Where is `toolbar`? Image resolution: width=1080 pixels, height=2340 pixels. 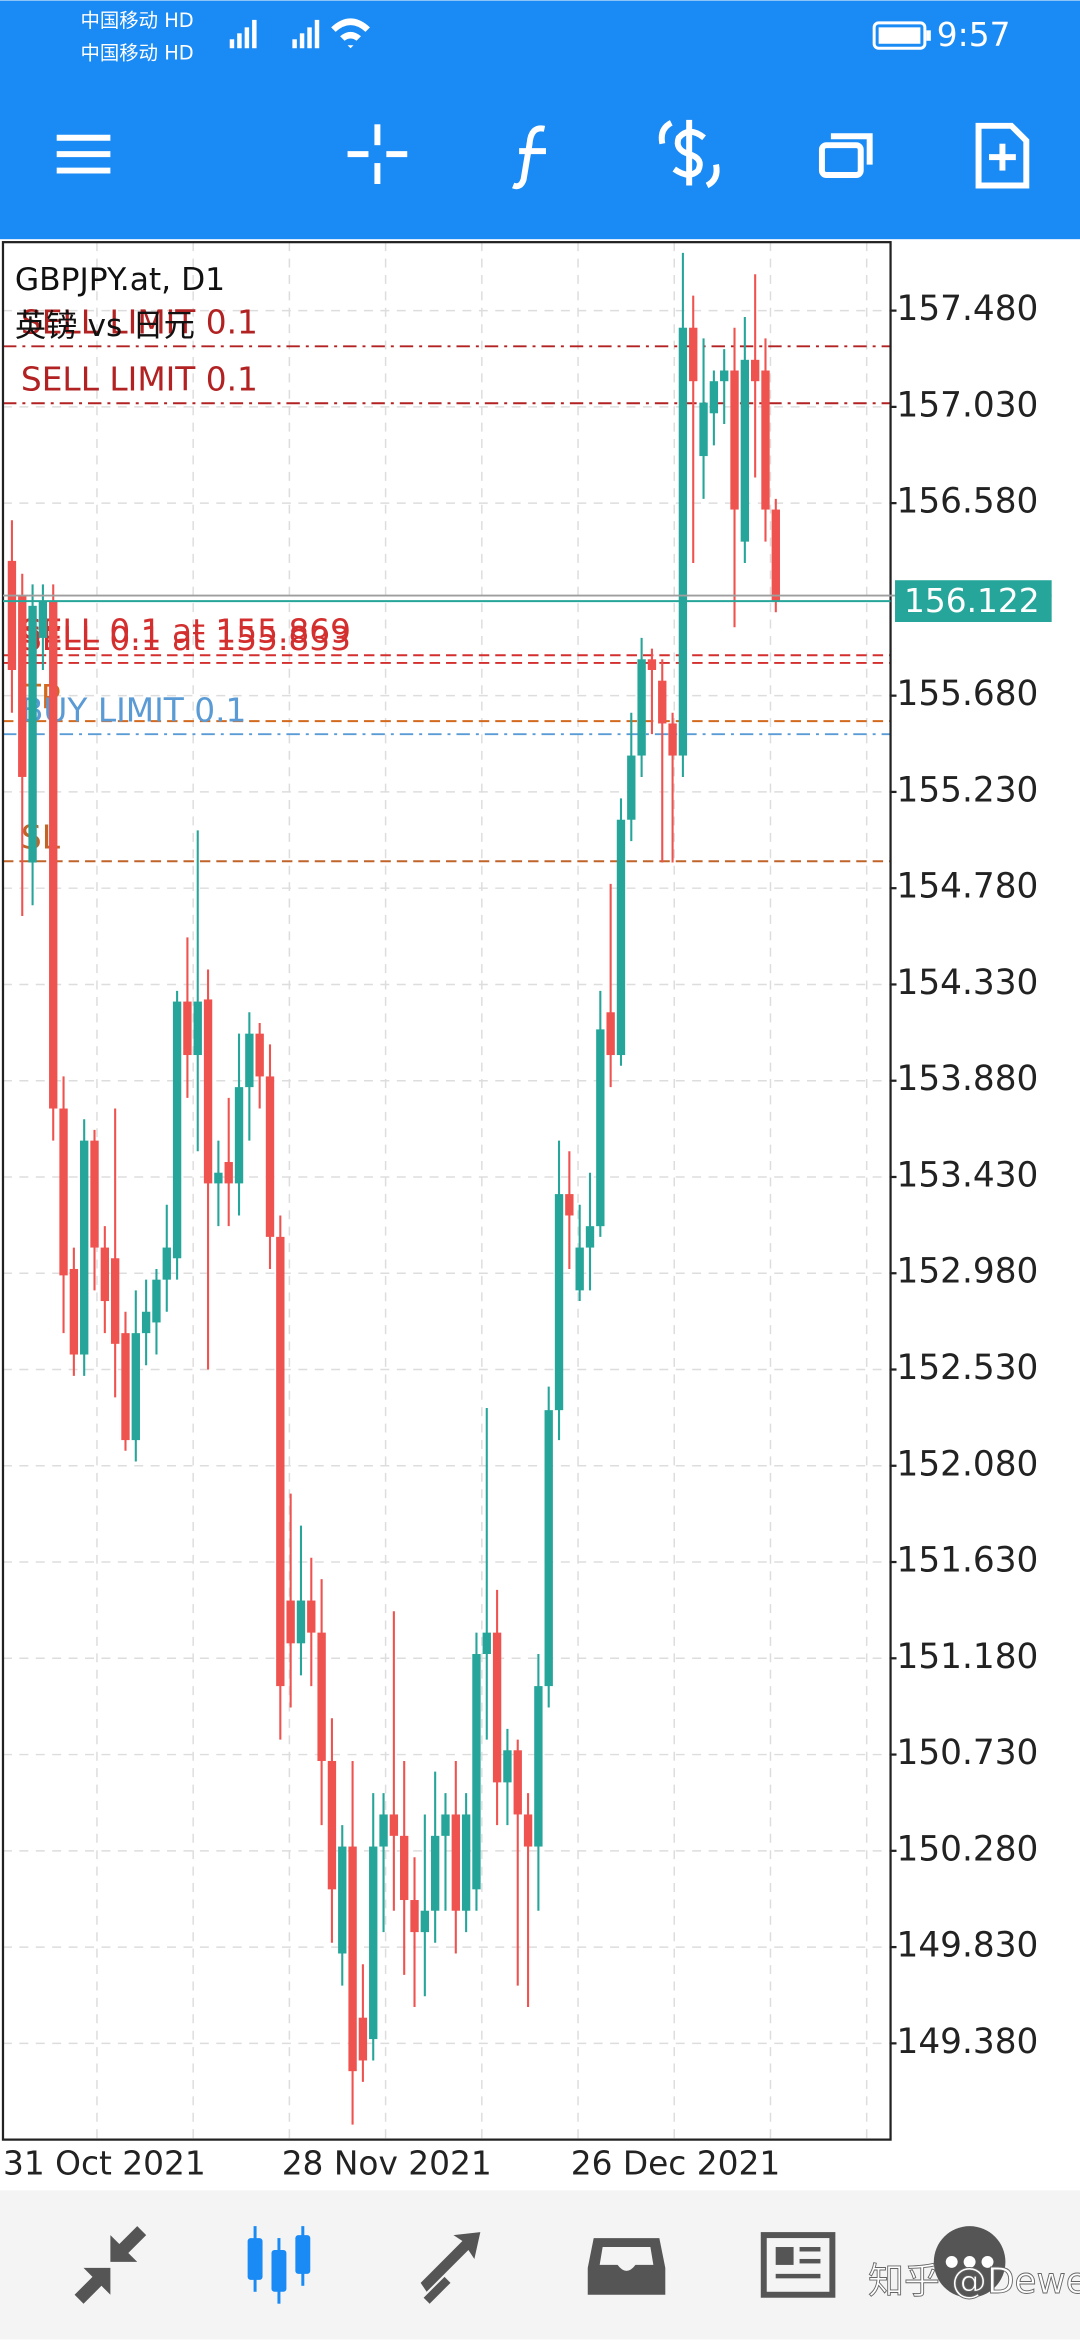
toolbar is located at coordinates (543, 154).